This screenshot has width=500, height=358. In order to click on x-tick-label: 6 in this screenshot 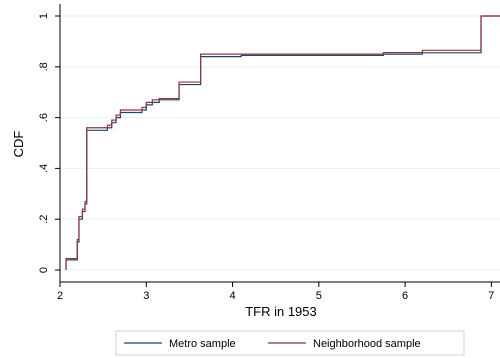, I will do `click(405, 296)`.